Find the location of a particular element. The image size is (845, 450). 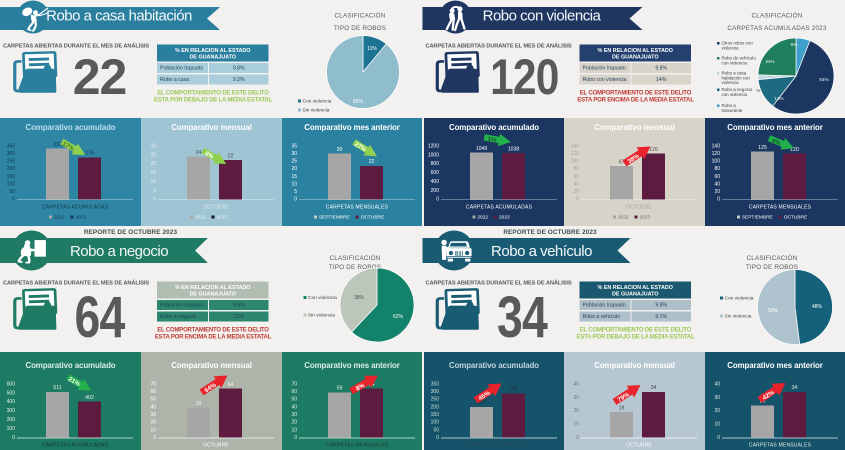

svg-text: 13% is located at coordinates (778, 98).